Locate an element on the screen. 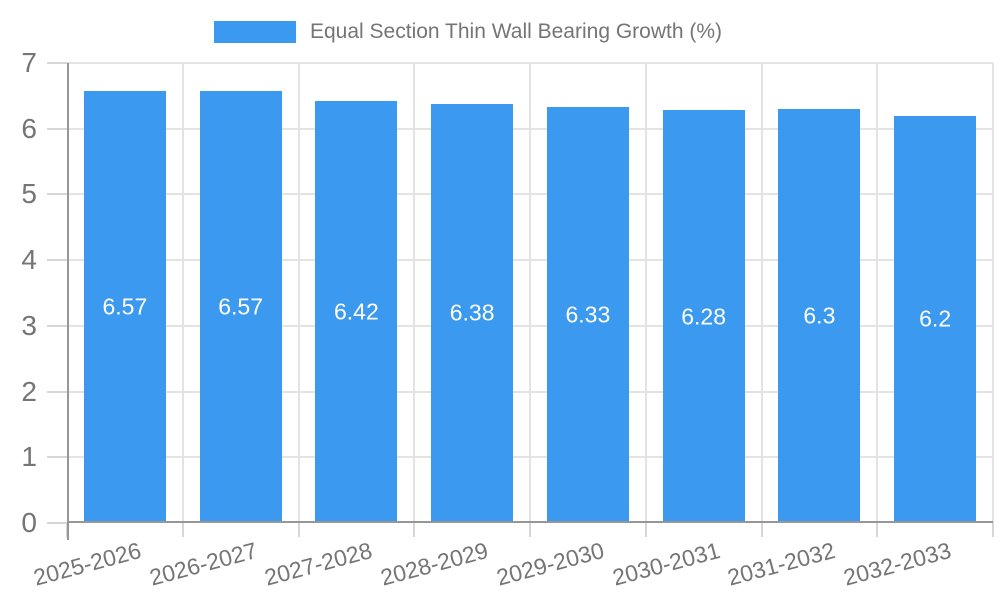  bar-value-label: 6.42 is located at coordinates (356, 311).